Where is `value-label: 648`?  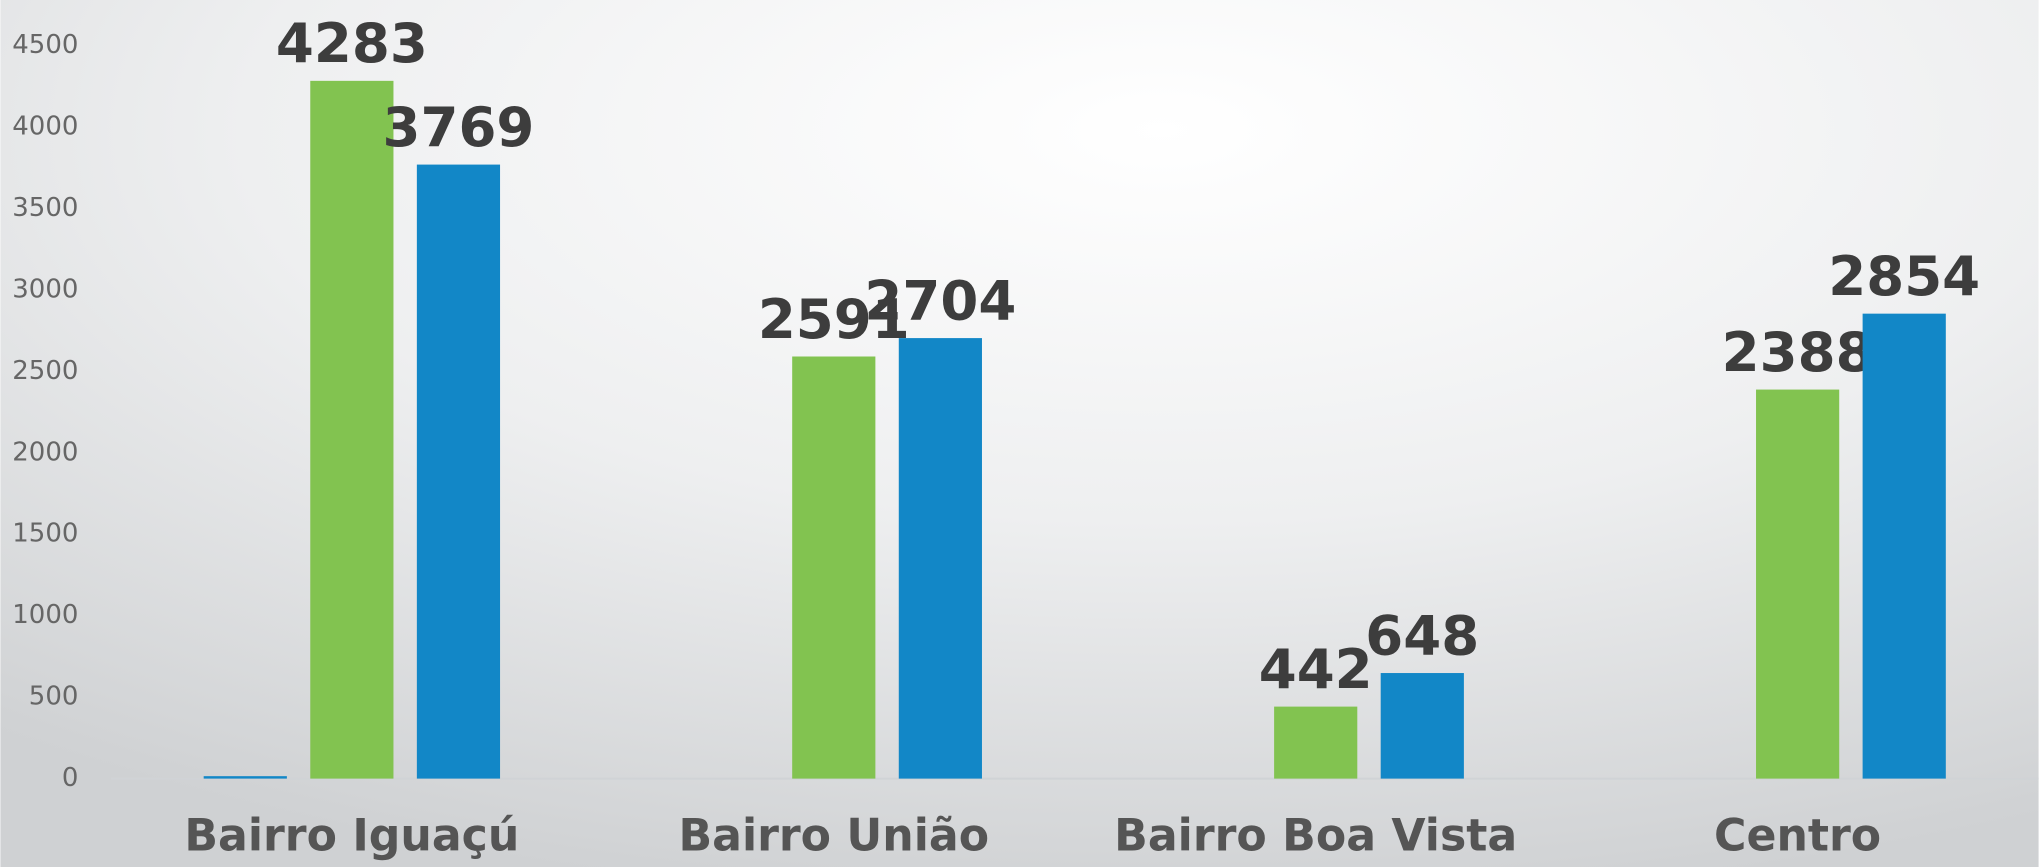 value-label: 648 is located at coordinates (1422, 635).